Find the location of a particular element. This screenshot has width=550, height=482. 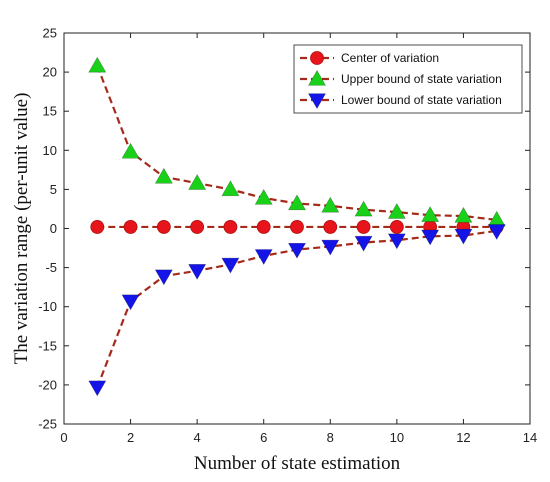

legend-label-upper-bound-of-state-variation: Upper bound of state variation is located at coordinates (421, 79).